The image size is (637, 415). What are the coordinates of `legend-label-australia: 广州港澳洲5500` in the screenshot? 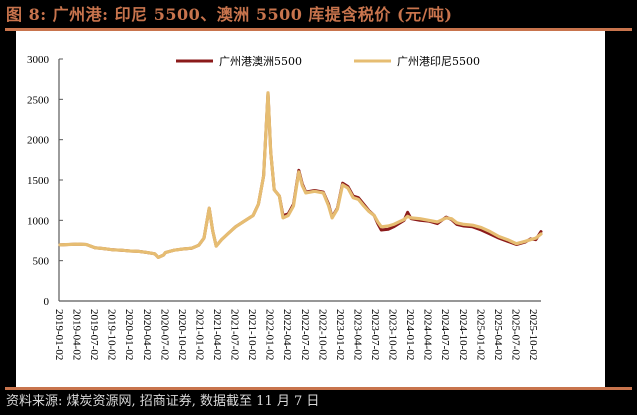 It's located at (260, 61).